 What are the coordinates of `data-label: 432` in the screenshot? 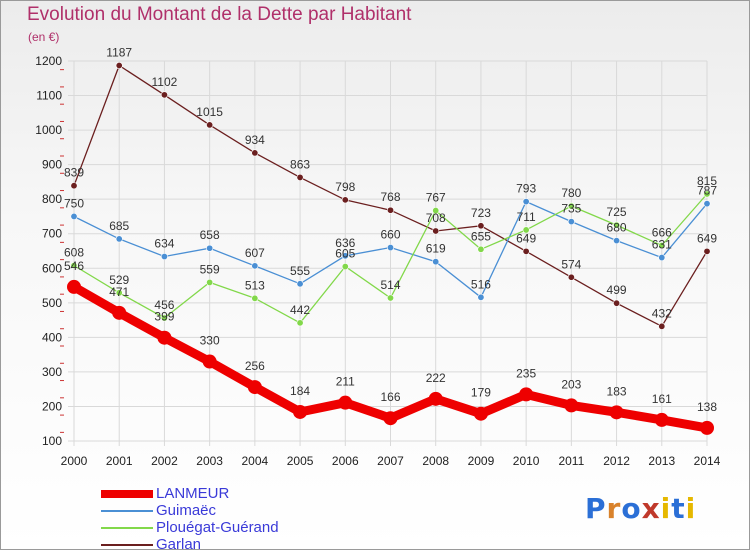 It's located at (662, 313).